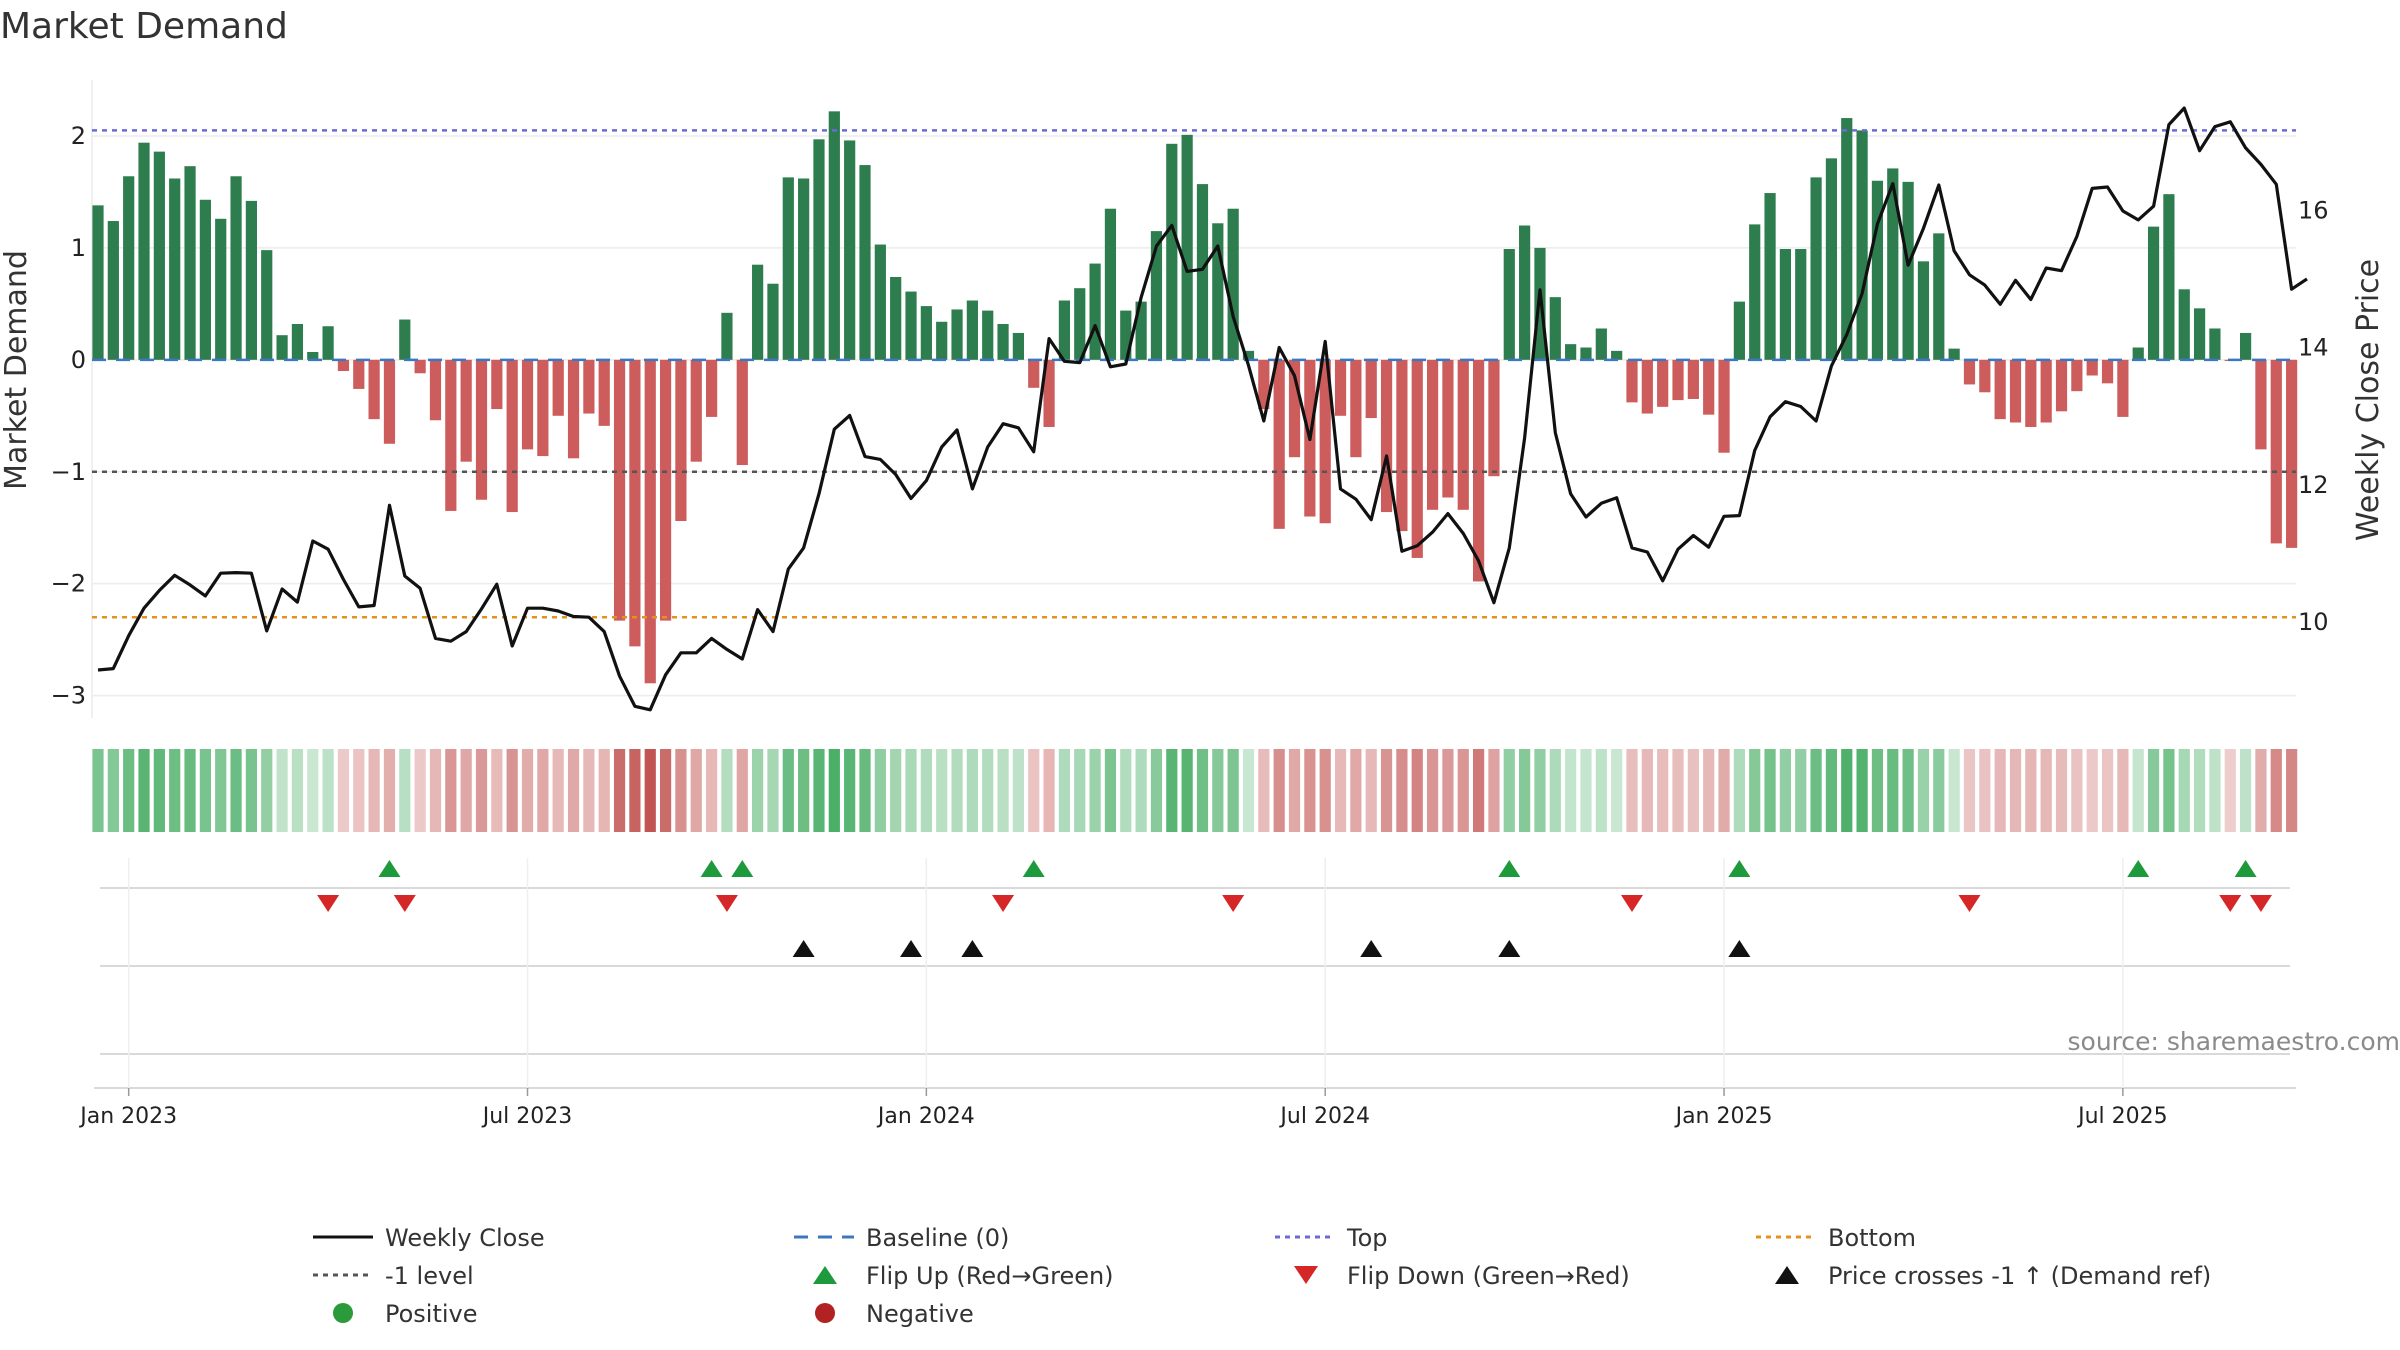 The width and height of the screenshot is (2400, 1350). I want to click on legend-item-flip-up: Flip Up (Red→Green), so click(963, 1276).